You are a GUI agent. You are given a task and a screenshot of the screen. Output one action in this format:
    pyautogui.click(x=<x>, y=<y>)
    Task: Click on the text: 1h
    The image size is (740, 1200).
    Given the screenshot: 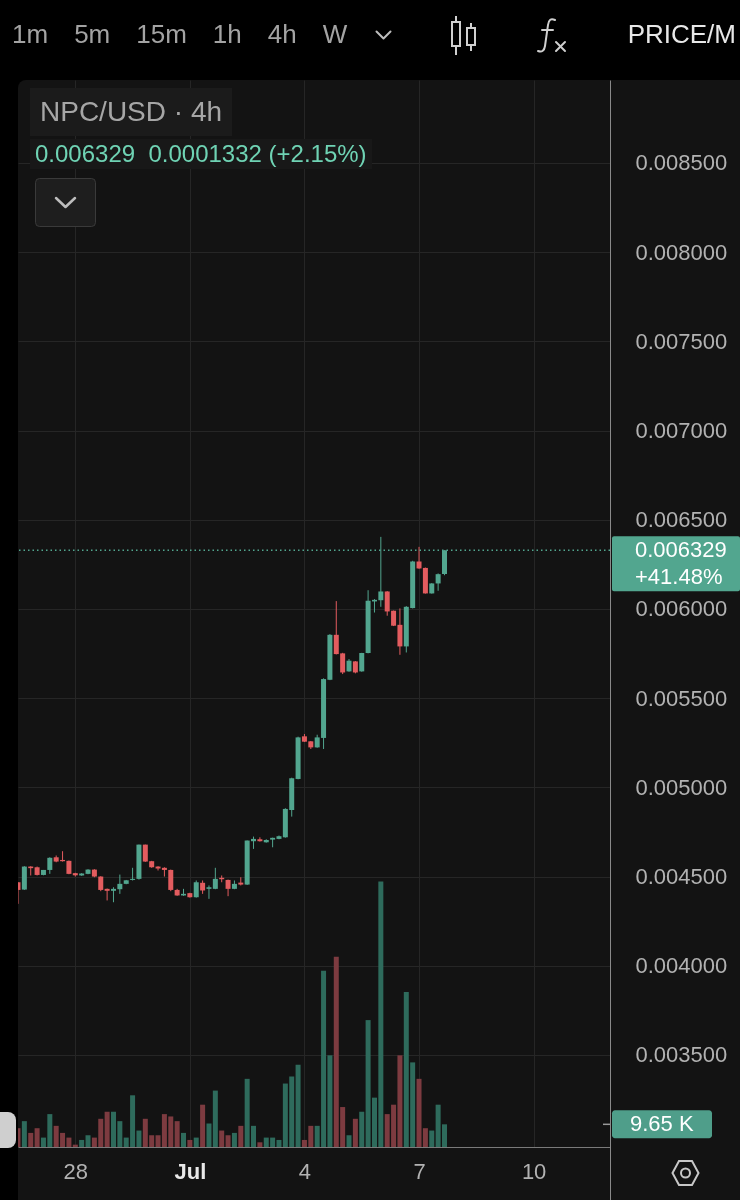 What is the action you would take?
    pyautogui.click(x=227, y=34)
    